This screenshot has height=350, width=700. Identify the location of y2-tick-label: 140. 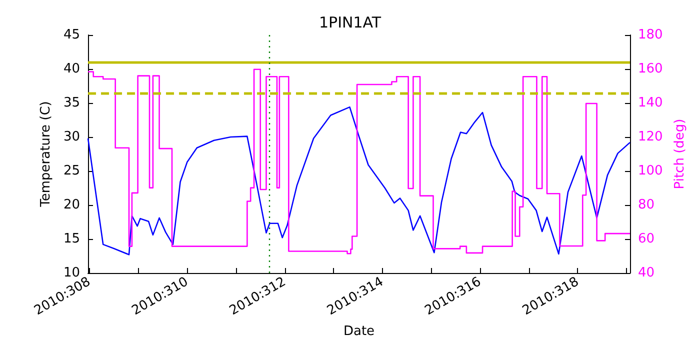
(650, 103).